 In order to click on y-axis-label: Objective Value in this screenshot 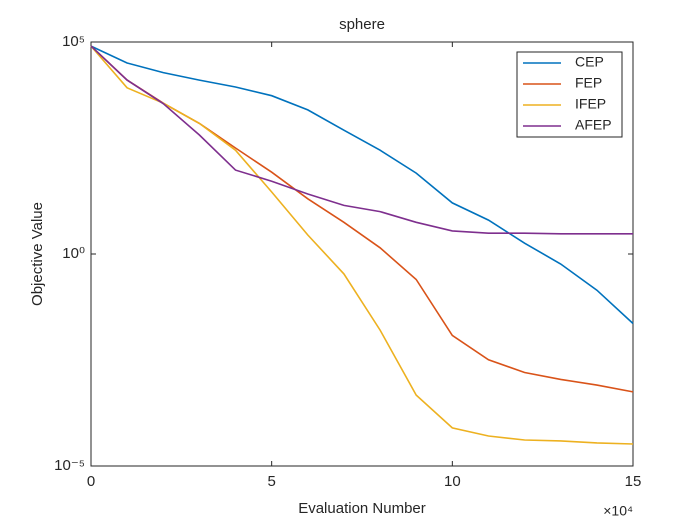, I will do `click(37, 254)`.